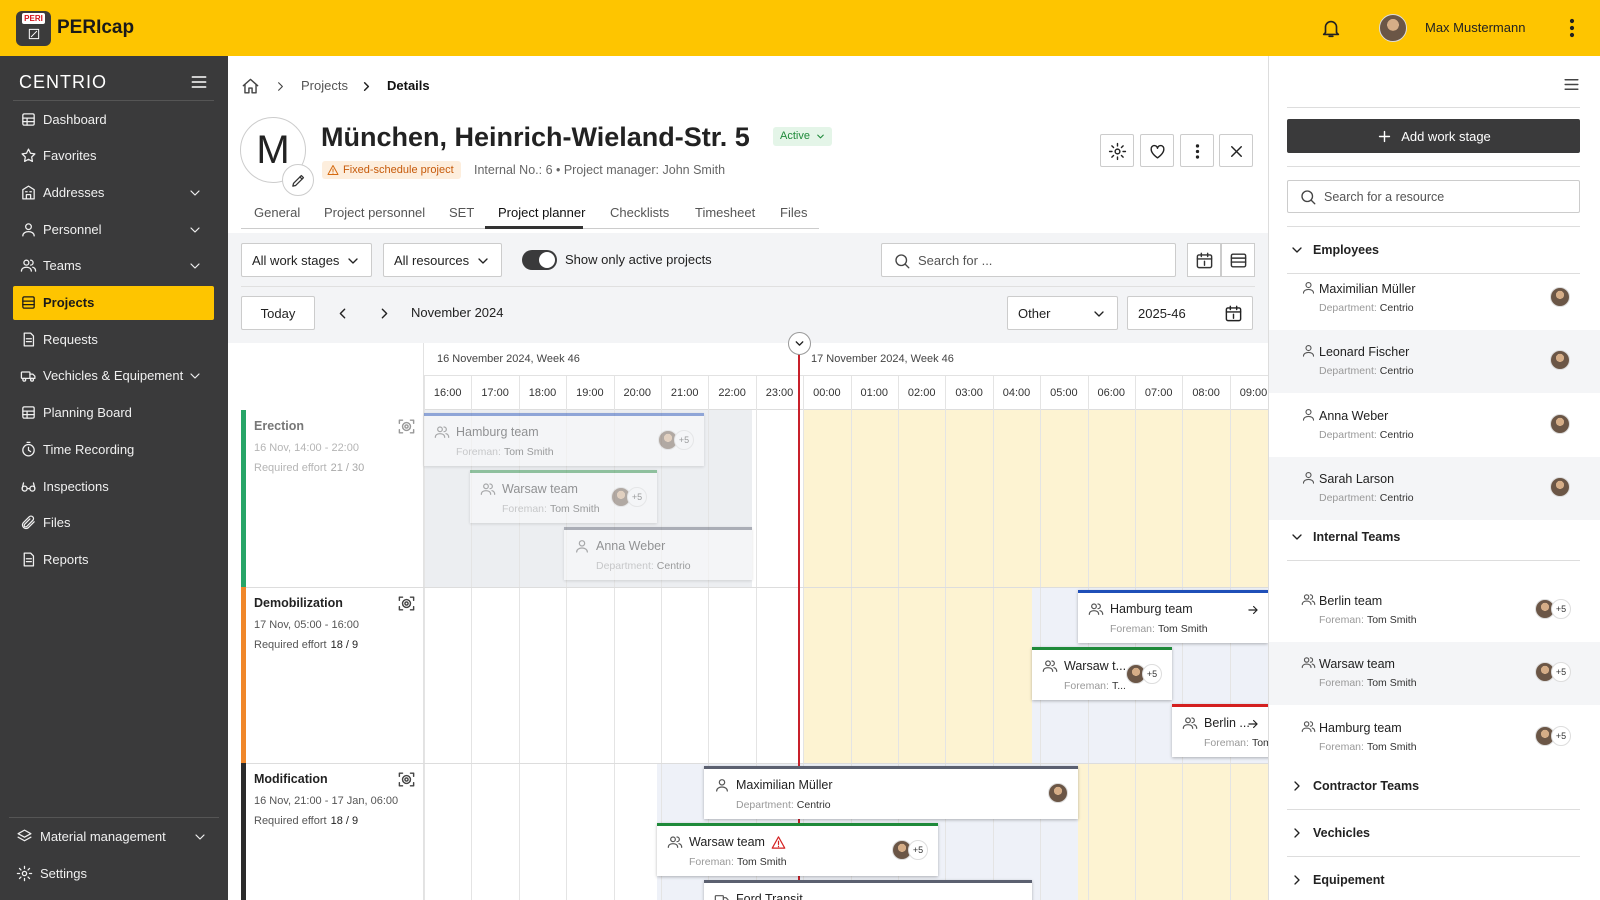 The width and height of the screenshot is (1600, 900). Describe the element at coordinates (725, 212) in the screenshot. I see `tab: Timesheet` at that location.